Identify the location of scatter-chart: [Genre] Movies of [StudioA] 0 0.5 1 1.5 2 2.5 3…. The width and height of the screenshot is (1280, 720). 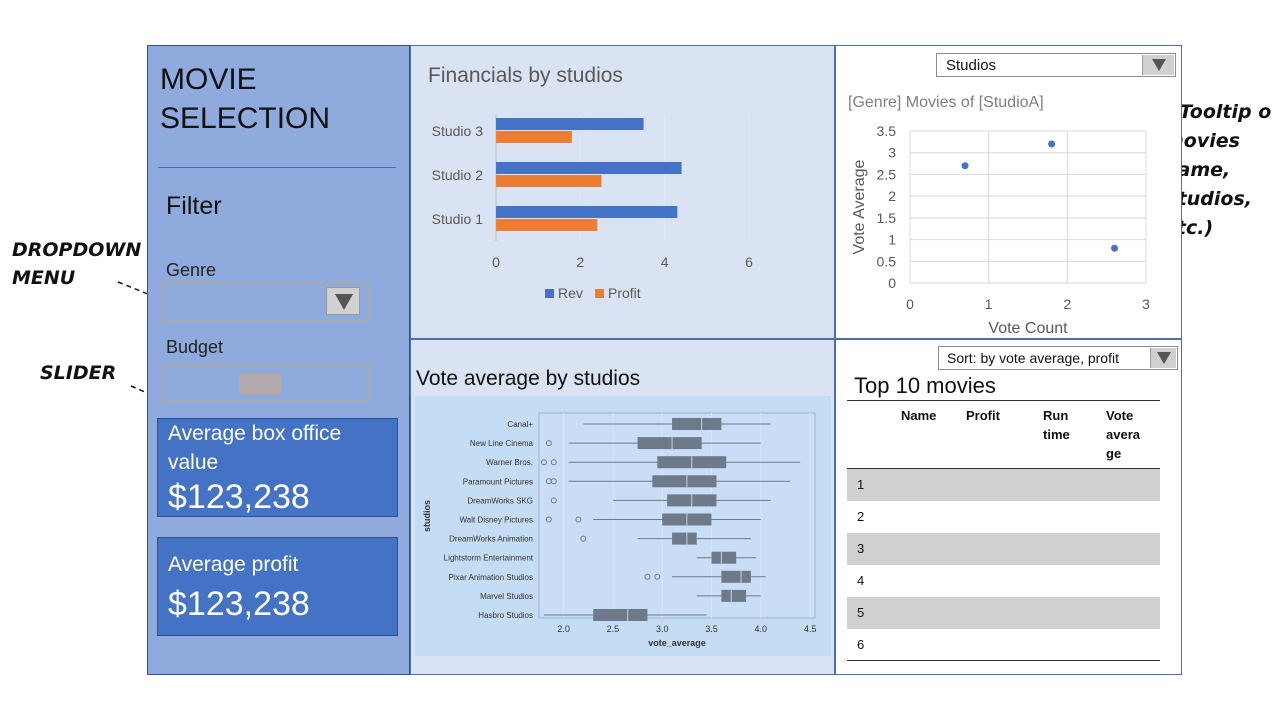
(999, 215).